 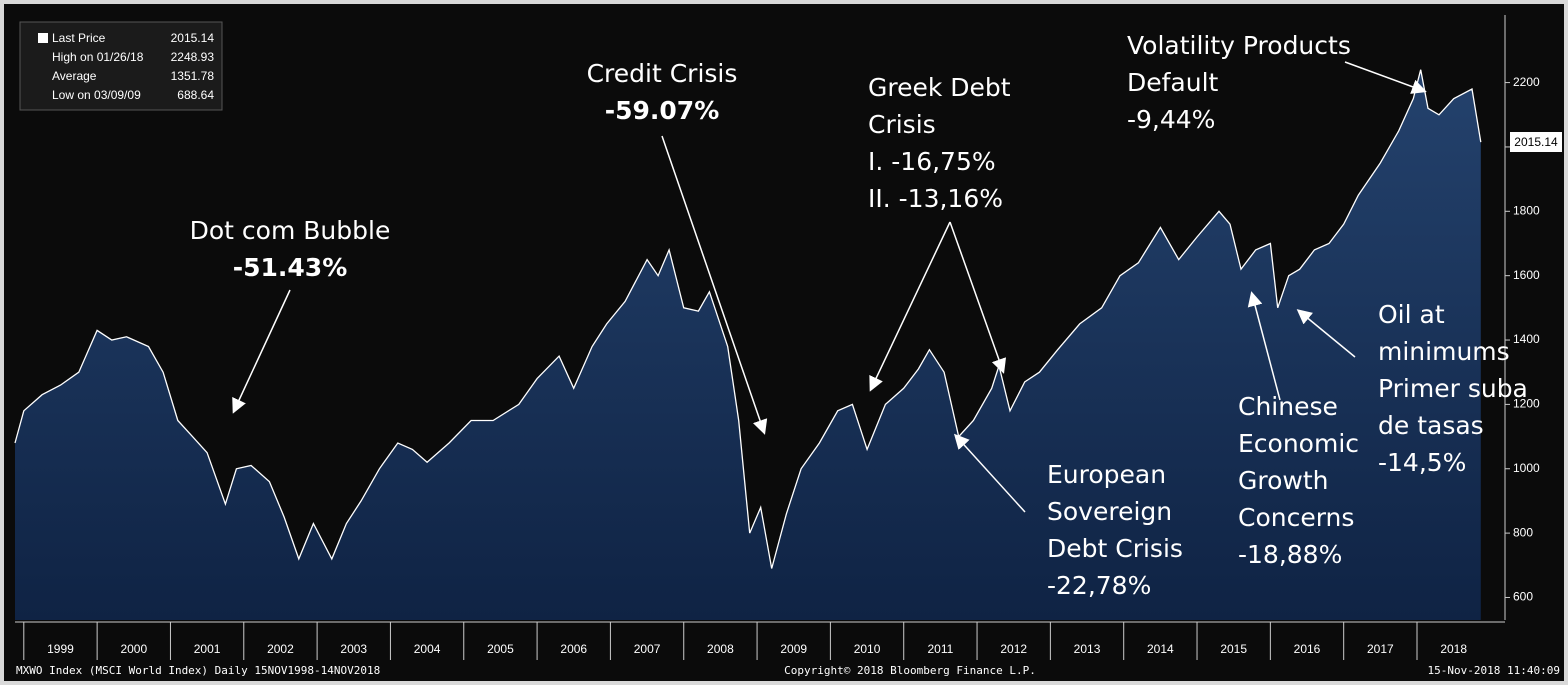 What do you see at coordinates (290, 230) in the screenshot?
I see `annotation: Dot com Bubble` at bounding box center [290, 230].